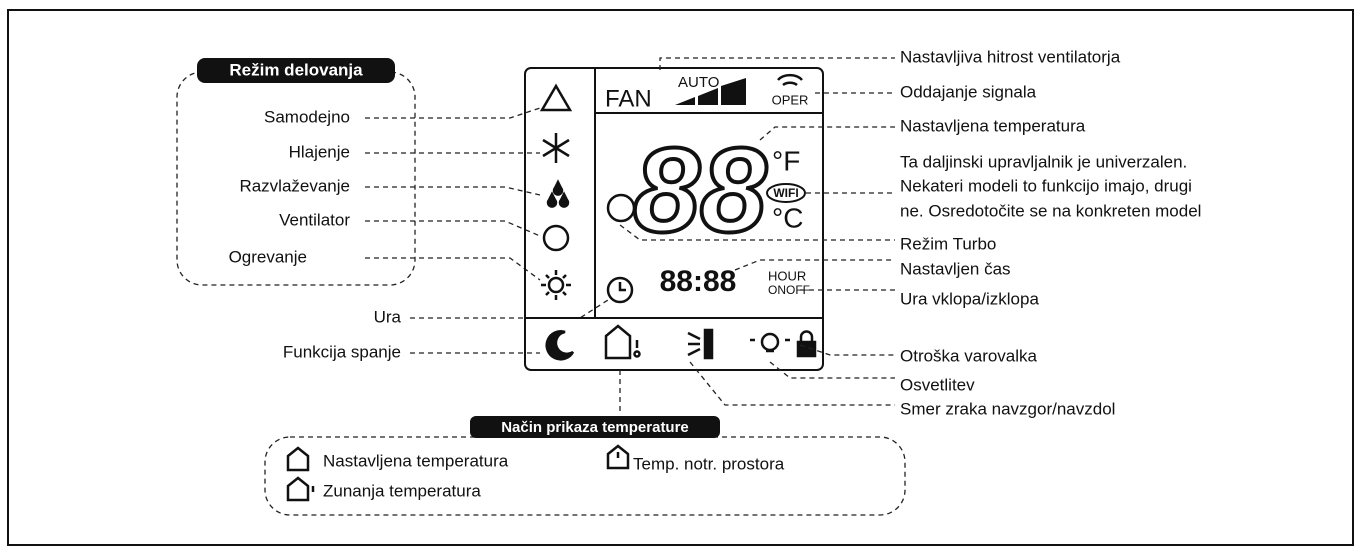  I want to click on right-label: Oddajanje signala, so click(968, 91).